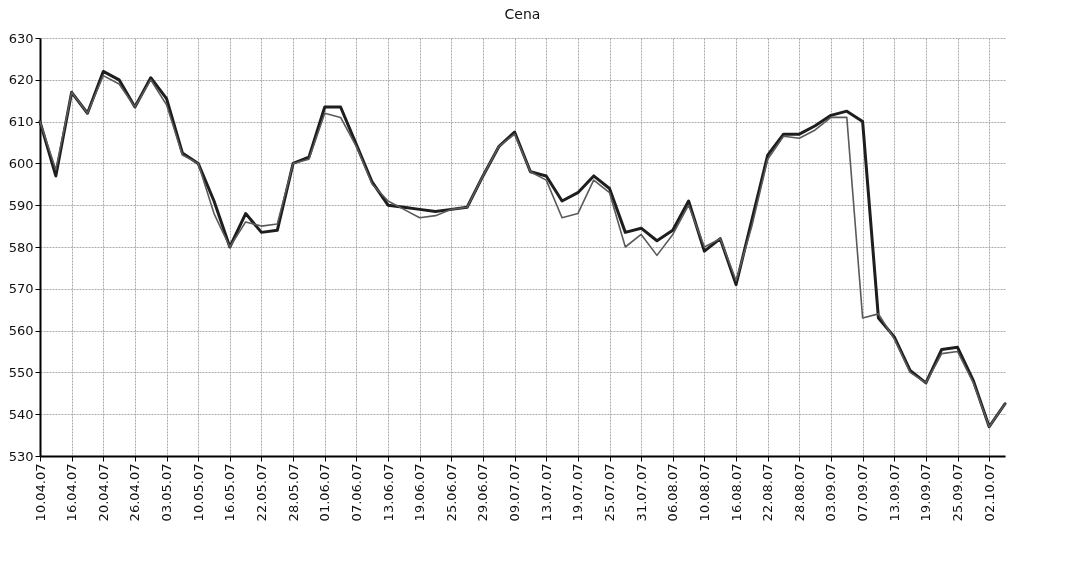  I want to click on y-tick-label: 630, so click(21, 38).